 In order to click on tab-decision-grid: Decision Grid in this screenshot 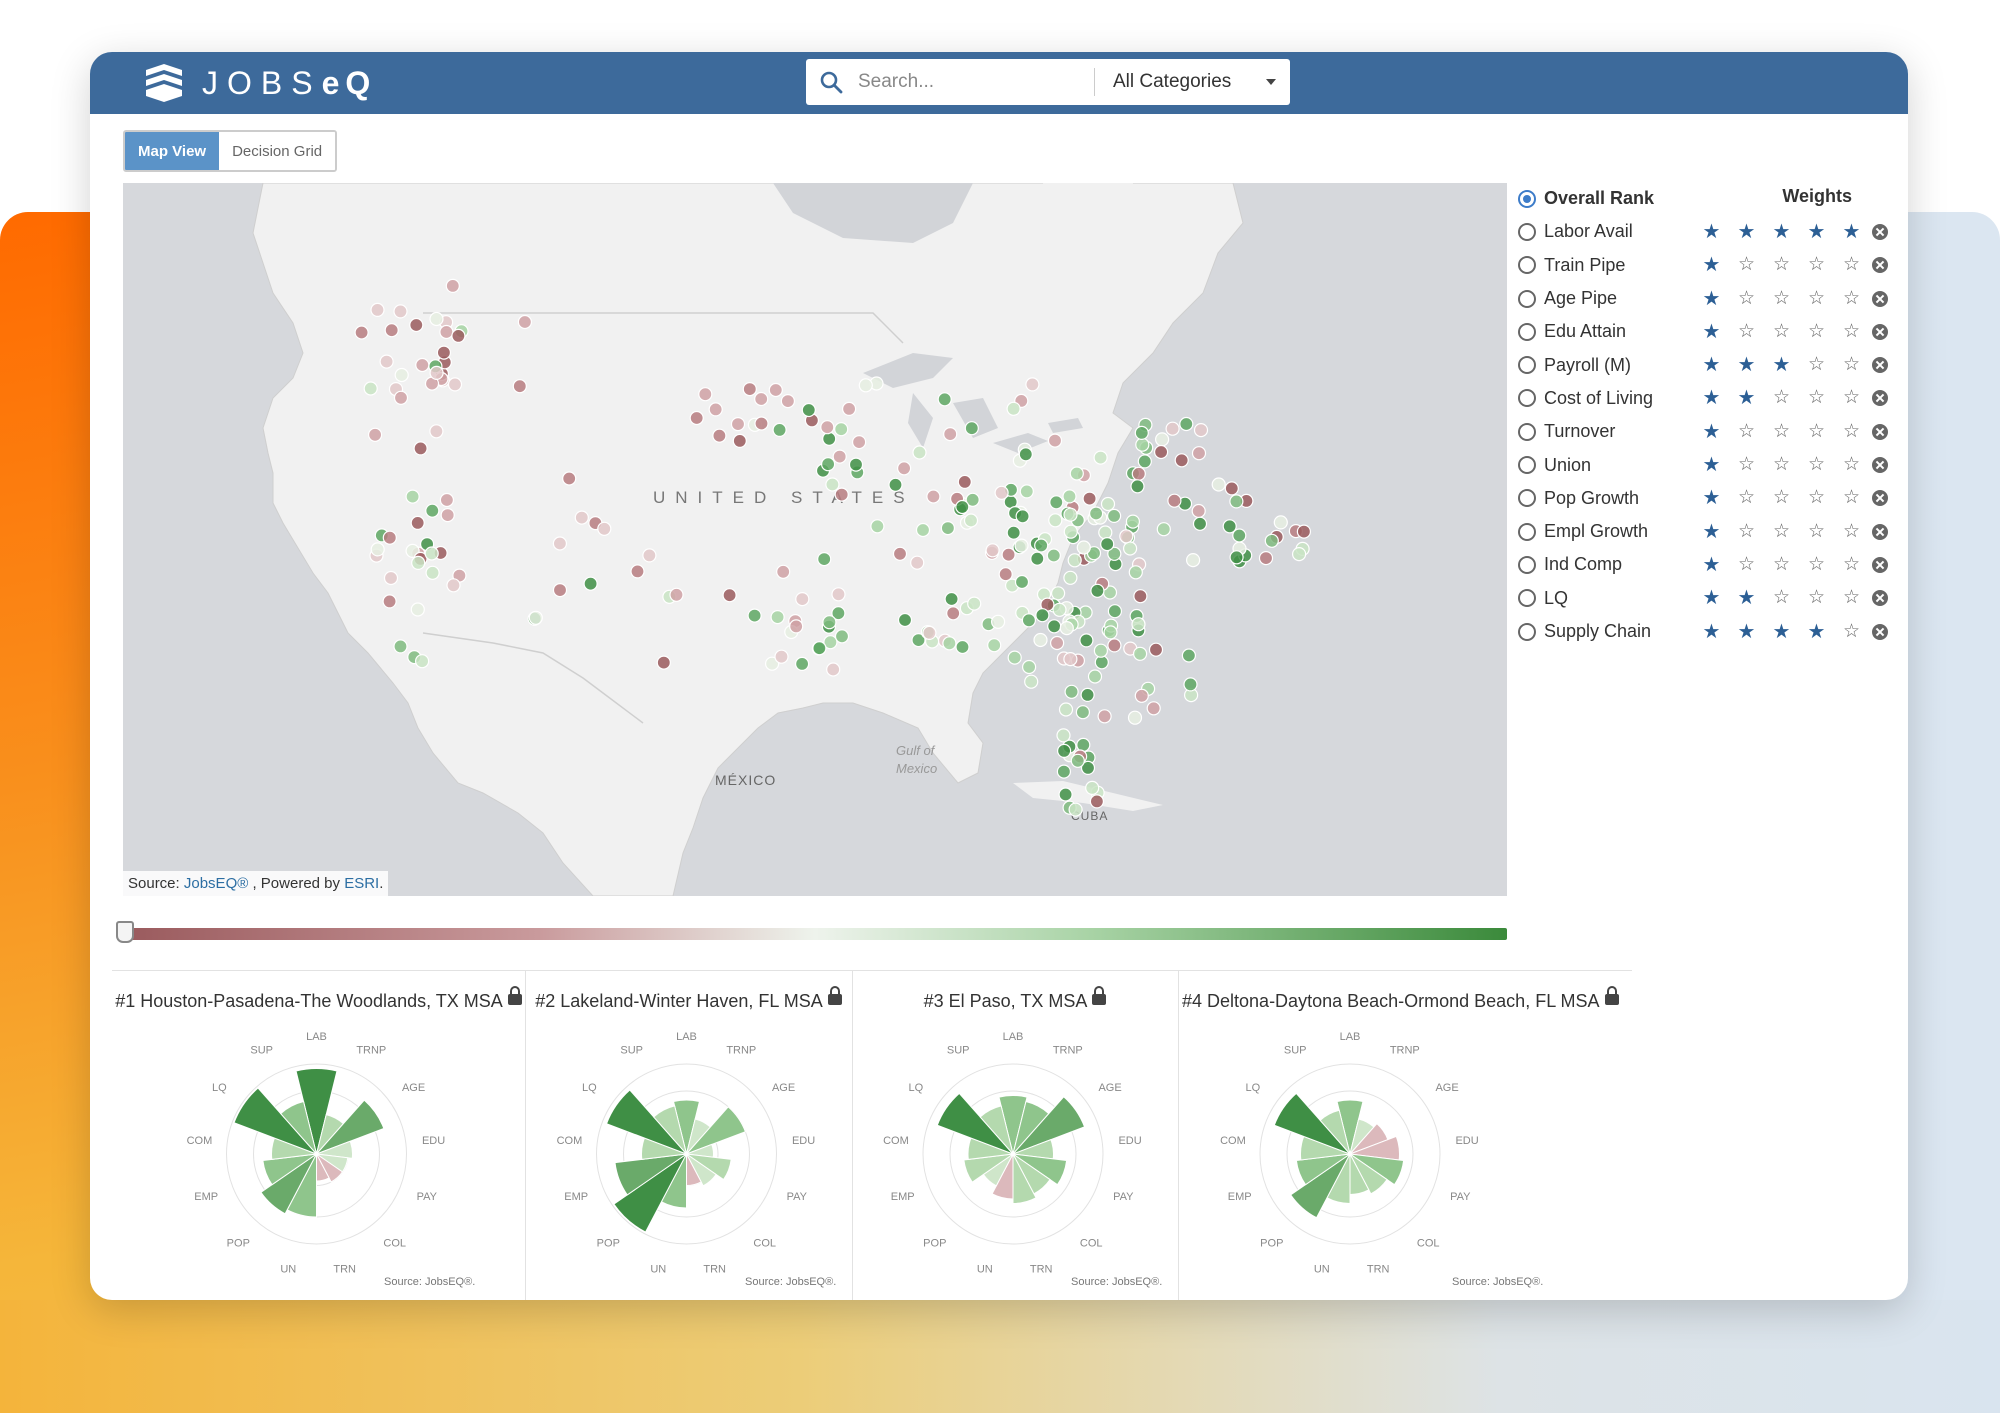, I will do `click(277, 151)`.